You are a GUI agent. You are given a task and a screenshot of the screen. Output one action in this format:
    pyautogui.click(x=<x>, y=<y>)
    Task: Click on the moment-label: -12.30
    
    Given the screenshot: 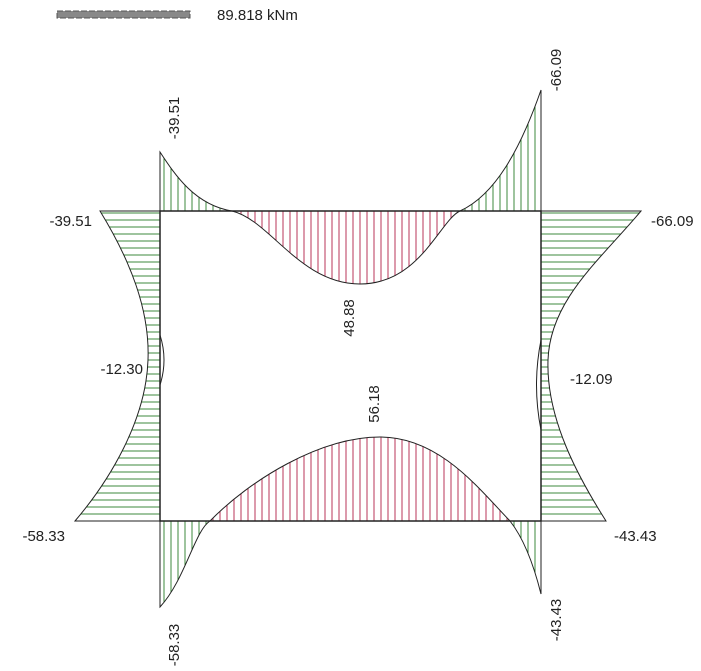 What is the action you would take?
    pyautogui.click(x=121, y=369)
    